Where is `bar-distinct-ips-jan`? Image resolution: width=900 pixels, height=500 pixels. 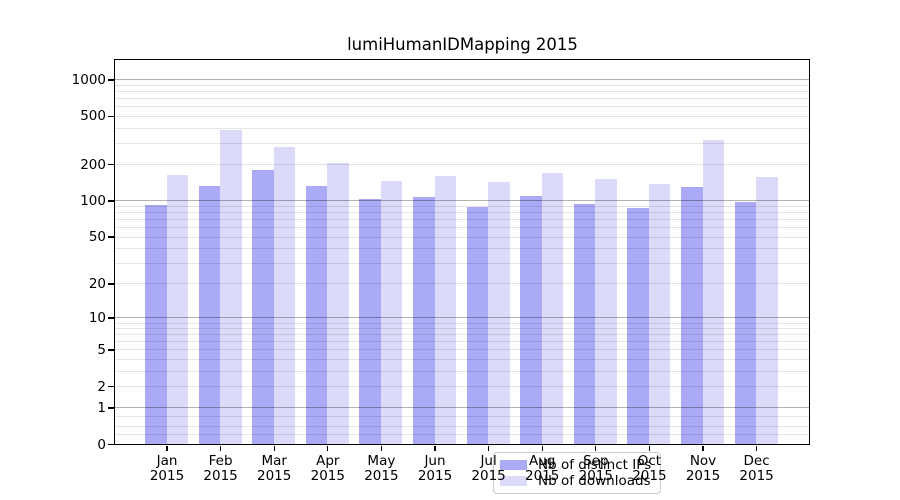
bar-distinct-ips-jan is located at coordinates (156, 324).